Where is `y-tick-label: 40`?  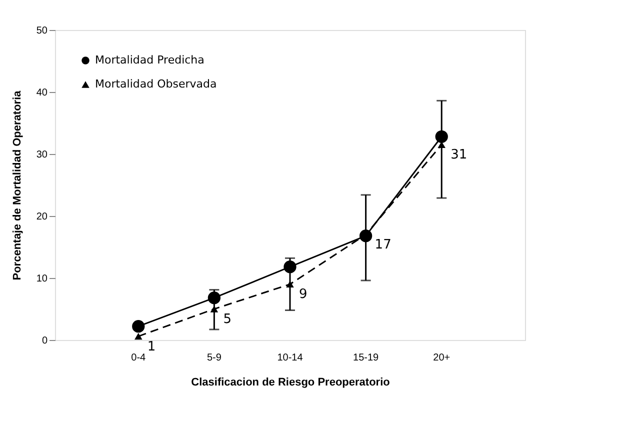 y-tick-label: 40 is located at coordinates (42, 93).